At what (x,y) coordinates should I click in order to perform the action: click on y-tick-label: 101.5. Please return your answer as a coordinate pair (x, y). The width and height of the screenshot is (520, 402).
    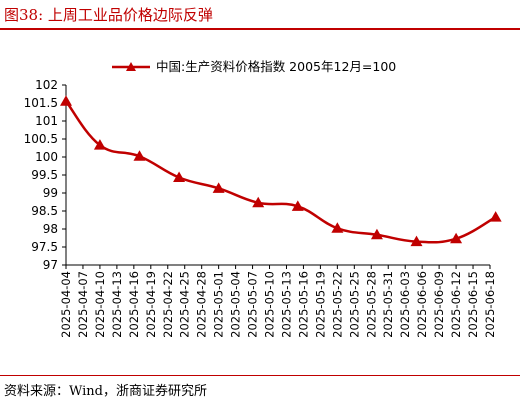
    Looking at the image, I should click on (41, 103).